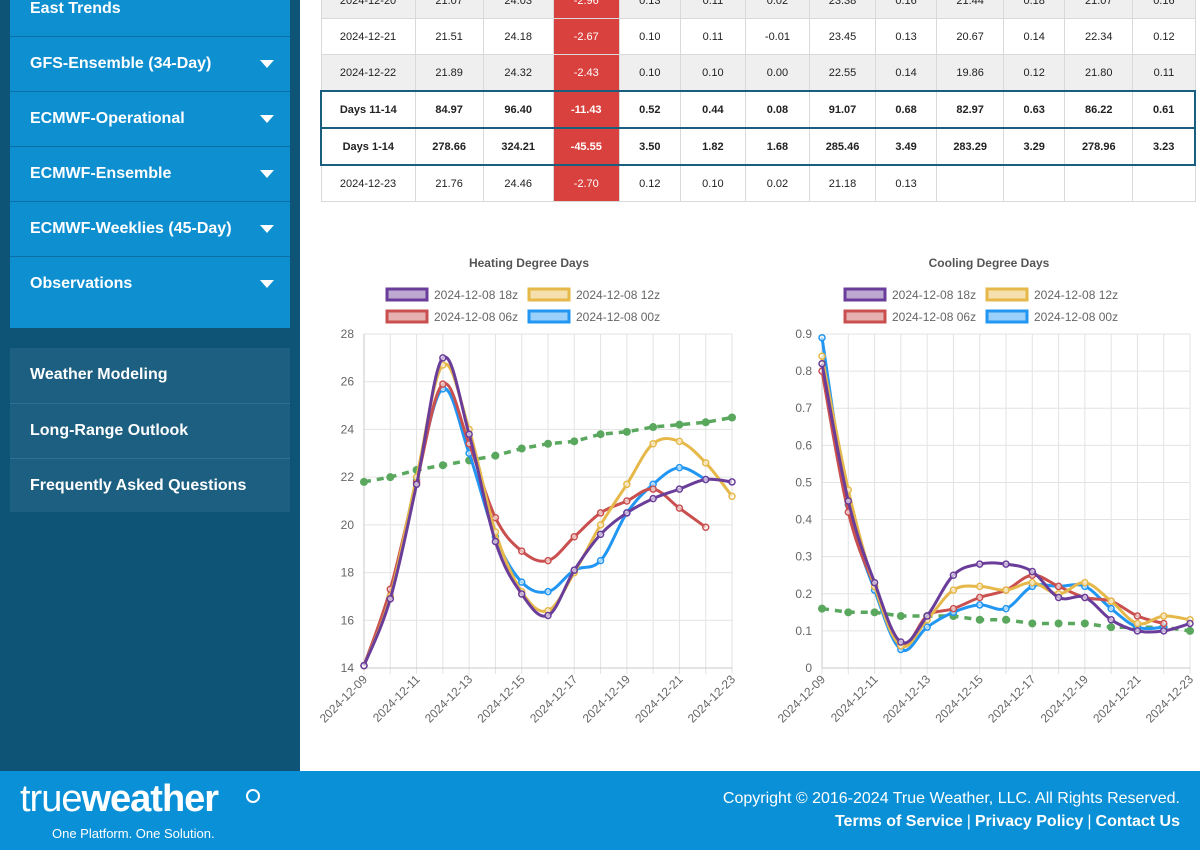 Image resolution: width=1200 pixels, height=850 pixels. I want to click on y-tick-label: 18, so click(348, 573).